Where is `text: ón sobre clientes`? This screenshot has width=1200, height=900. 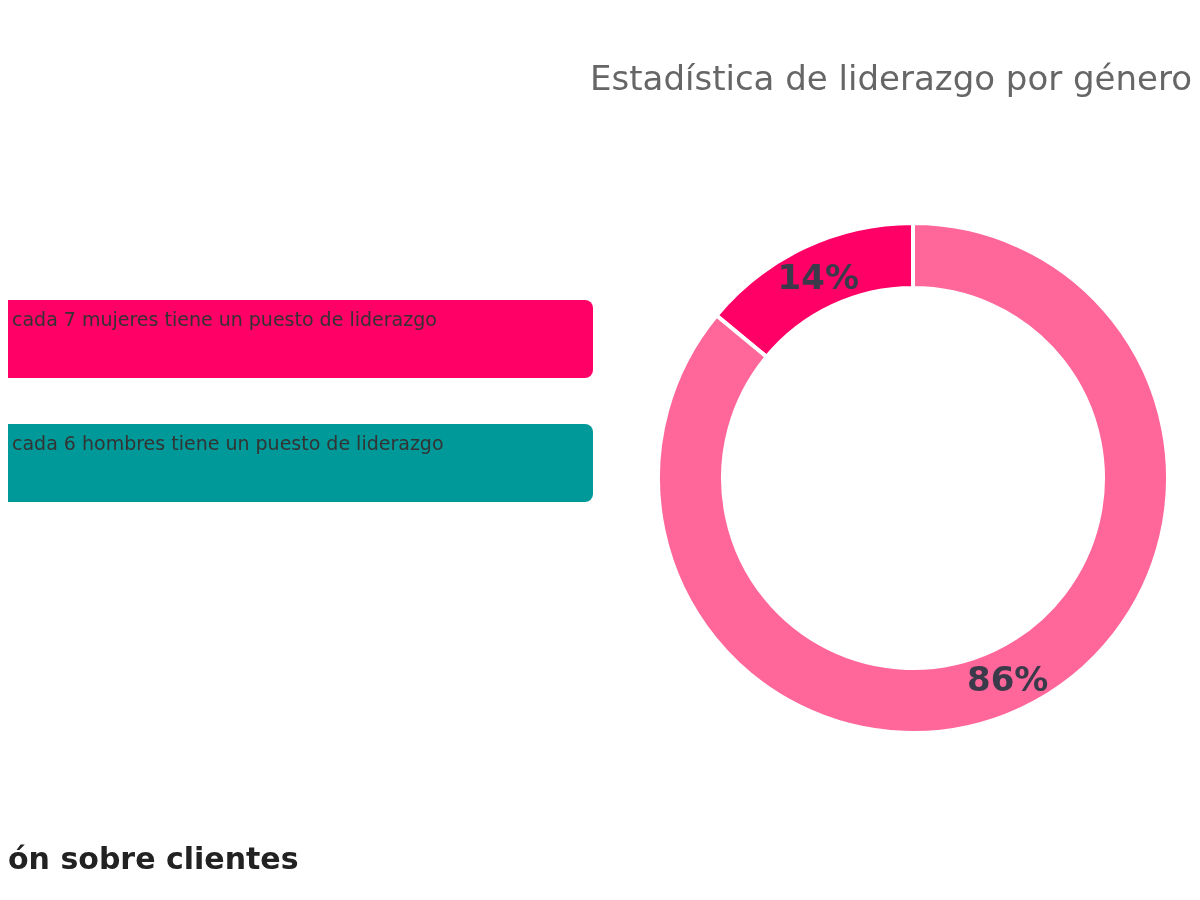
text: ón sobre clientes is located at coordinates (153, 858).